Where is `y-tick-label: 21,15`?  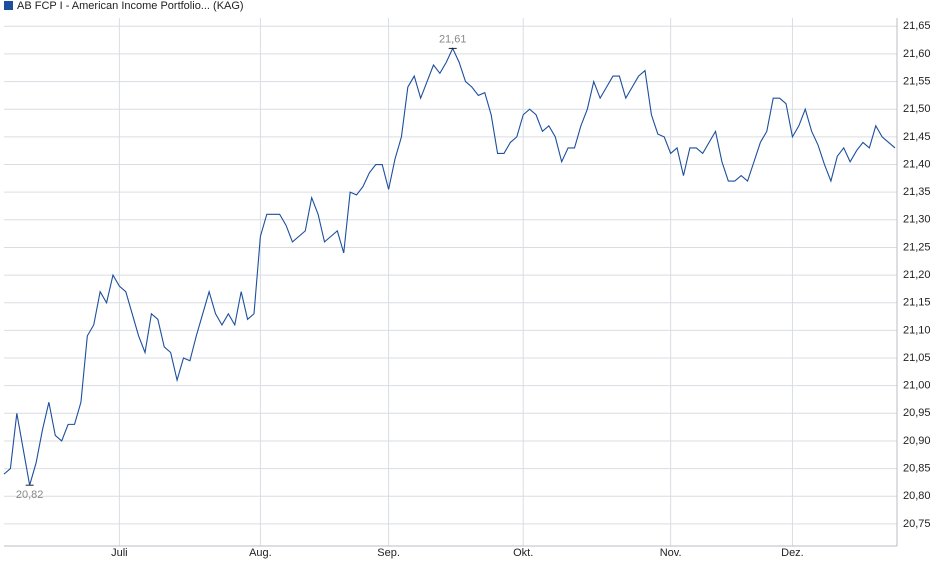
y-tick-label: 21,15 is located at coordinates (917, 303).